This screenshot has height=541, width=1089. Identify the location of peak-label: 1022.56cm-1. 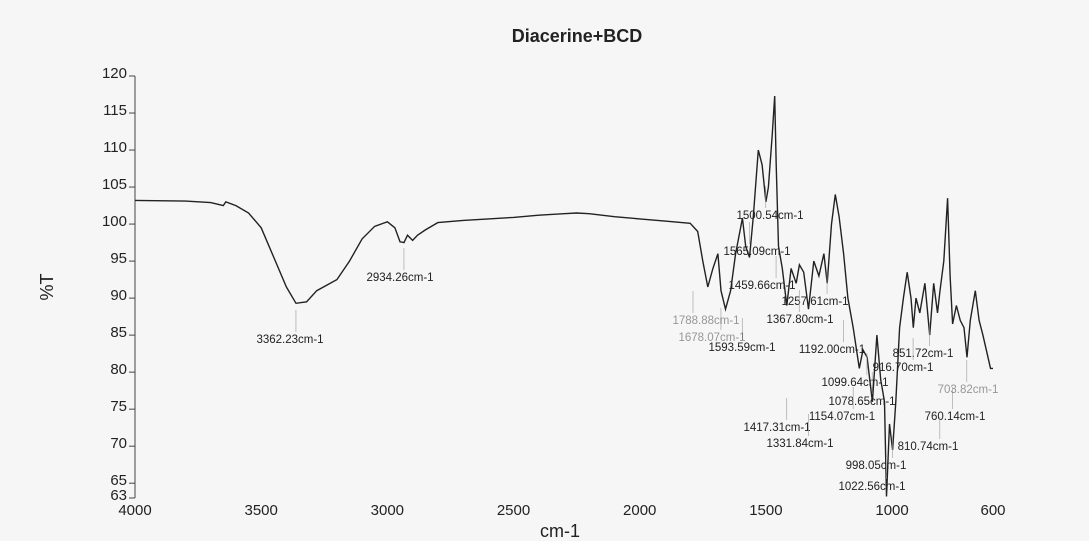
(871, 487).